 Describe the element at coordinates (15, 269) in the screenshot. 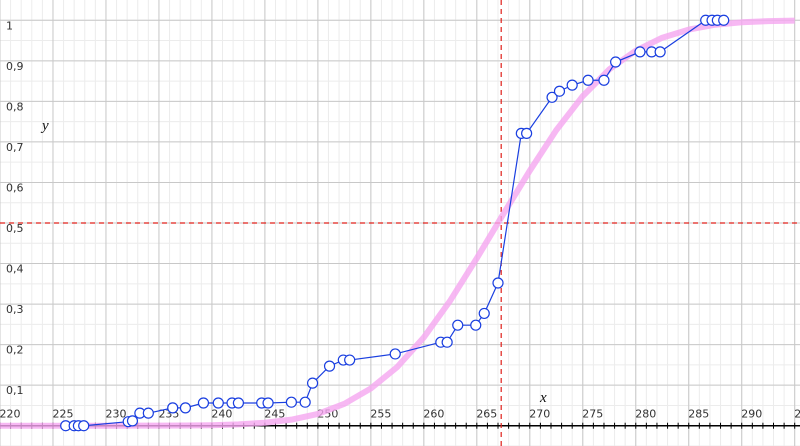

I see `y-tick-label: 0,4` at that location.